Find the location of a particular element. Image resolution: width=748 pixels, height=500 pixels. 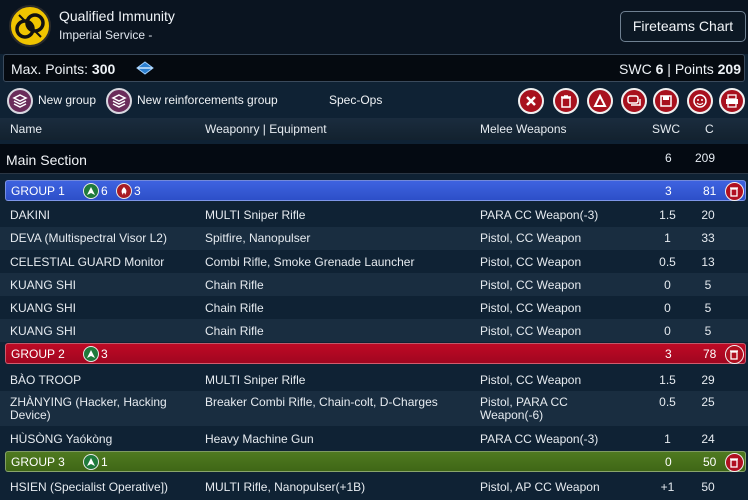

group-cost: 81 is located at coordinates (710, 191).